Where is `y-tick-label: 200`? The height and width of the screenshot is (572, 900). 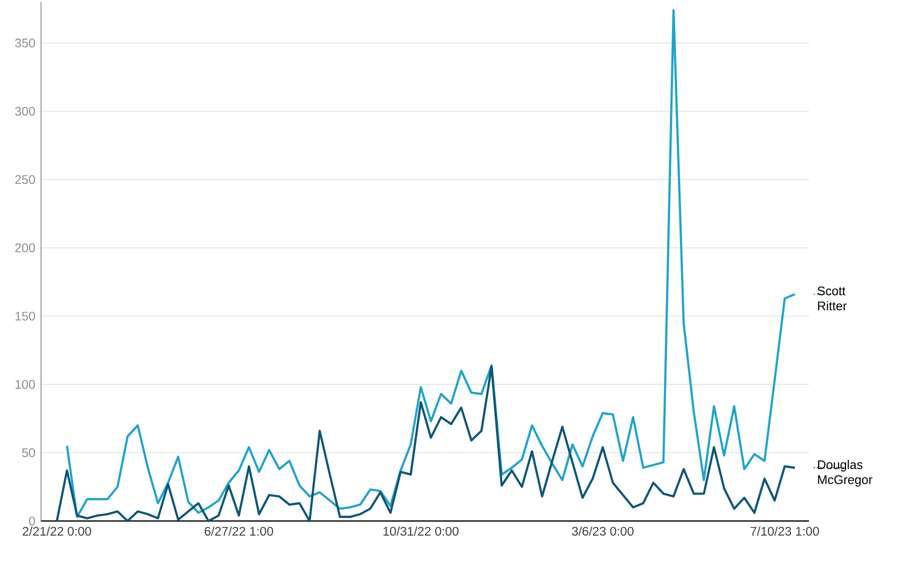 y-tick-label: 200 is located at coordinates (25, 247).